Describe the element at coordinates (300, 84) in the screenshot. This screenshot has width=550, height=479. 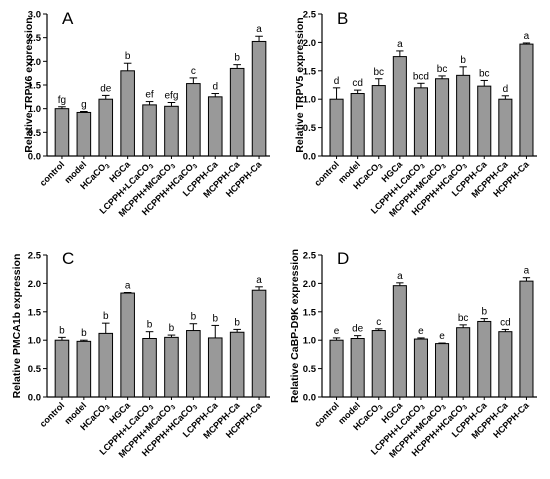
I see `y-axis-label: Relative TRPV5 expression` at that location.